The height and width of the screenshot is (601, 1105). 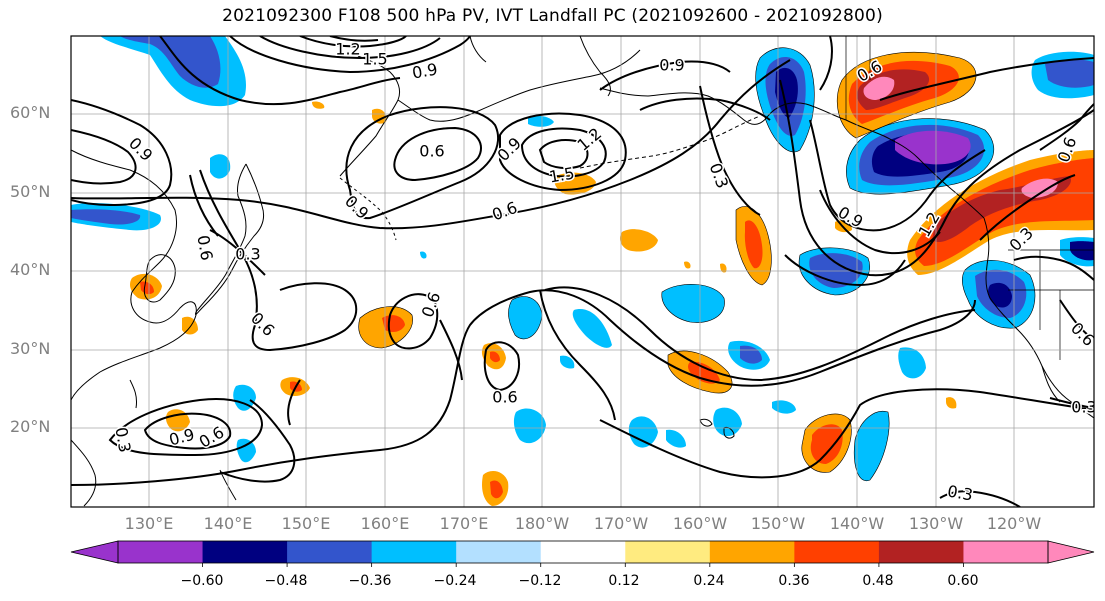 I want to click on lon-label-180w: 180°W, so click(x=542, y=523).